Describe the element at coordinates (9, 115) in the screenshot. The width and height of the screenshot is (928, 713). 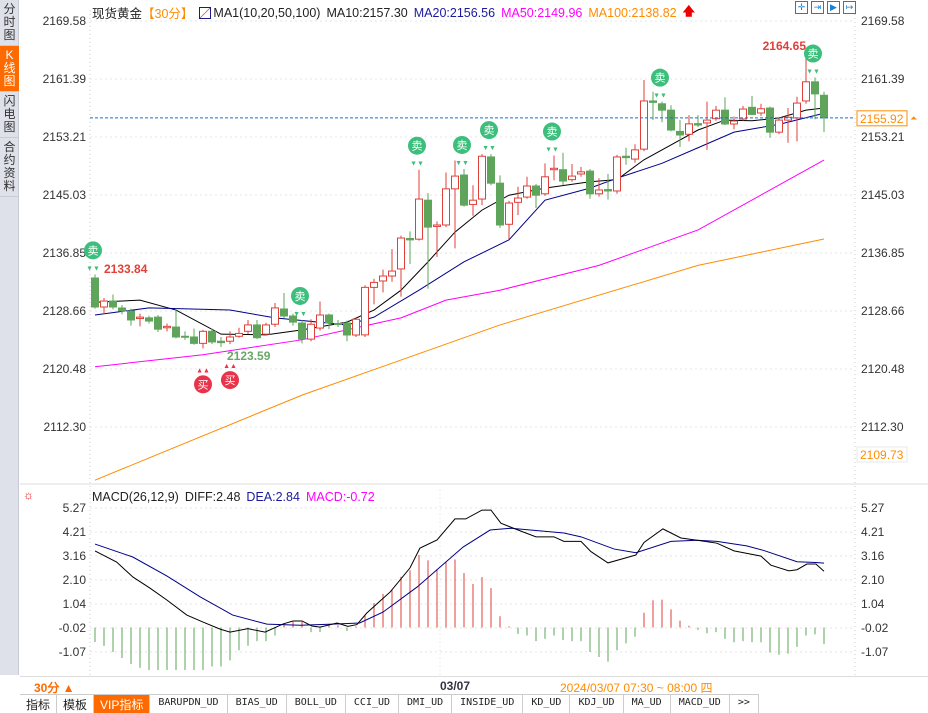
I see `sidebar-item-flash: 闪电图` at that location.